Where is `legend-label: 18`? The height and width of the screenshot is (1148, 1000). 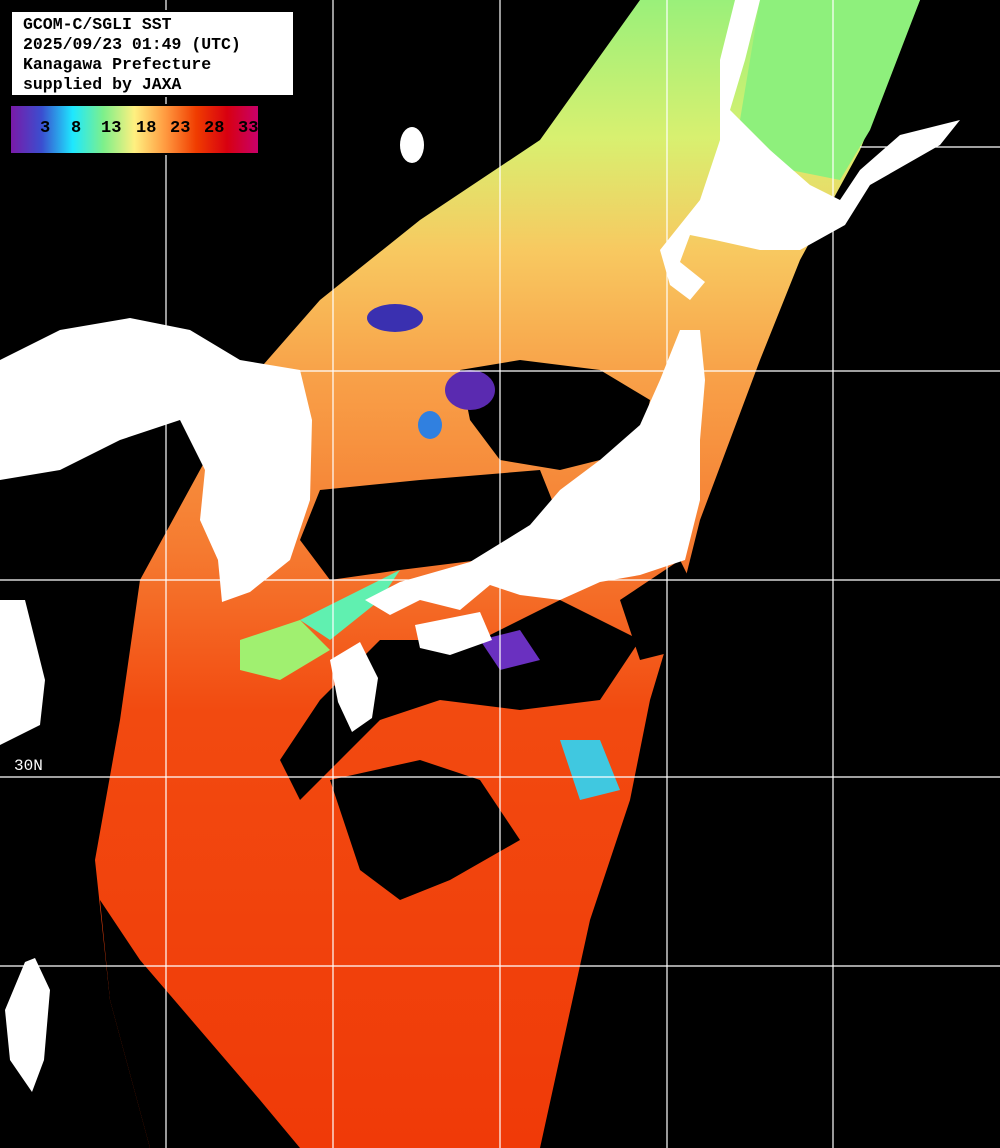 legend-label: 18 is located at coordinates (146, 128).